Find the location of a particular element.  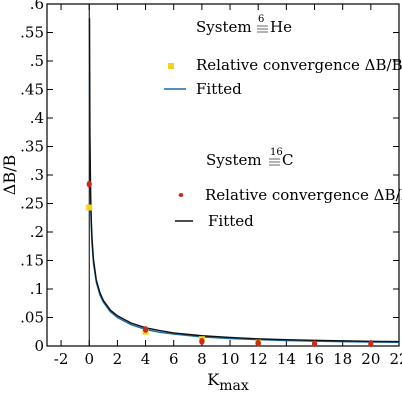

x-axis-label-subscript: max is located at coordinates (234, 386).